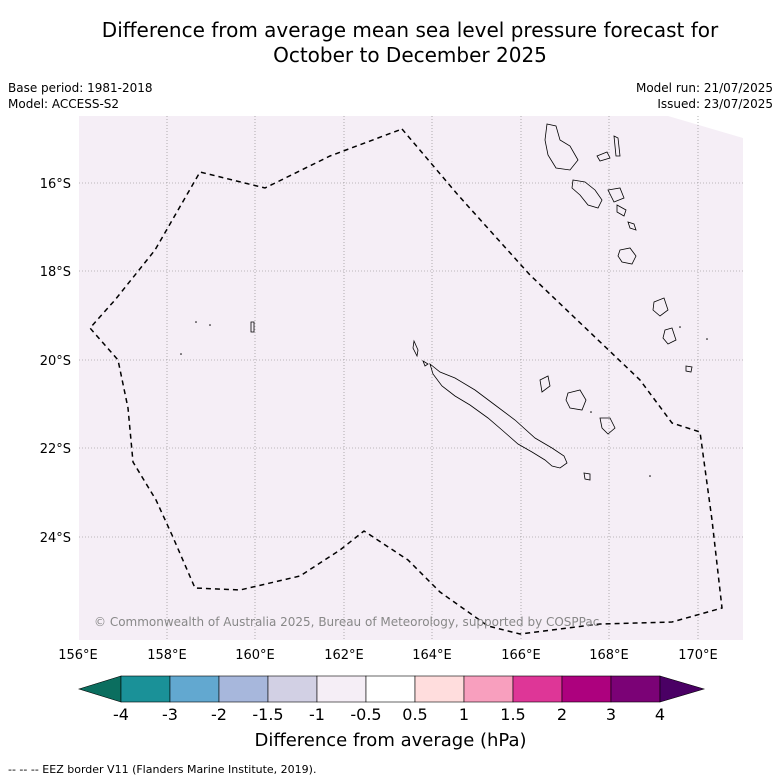 The image size is (781, 781). I want to click on colorbar, so click(391, 689).